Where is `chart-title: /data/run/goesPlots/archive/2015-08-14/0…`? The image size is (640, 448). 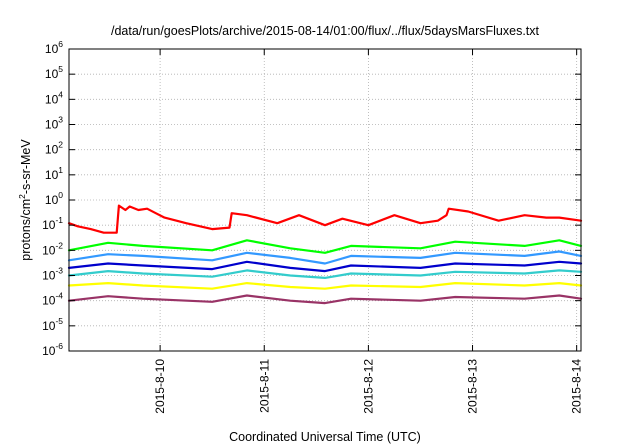 chart-title: /data/run/goesPlots/archive/2015-08-14/0… is located at coordinates (325, 31).